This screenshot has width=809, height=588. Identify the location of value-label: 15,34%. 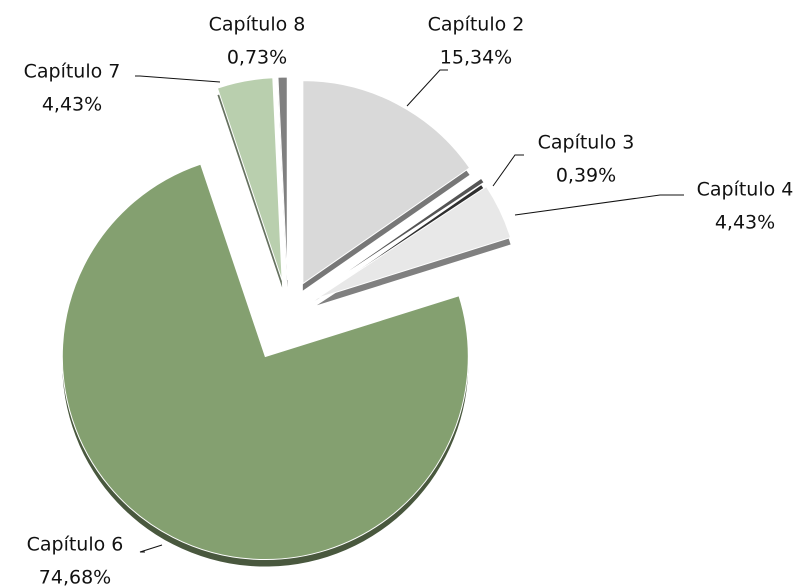
(476, 58).